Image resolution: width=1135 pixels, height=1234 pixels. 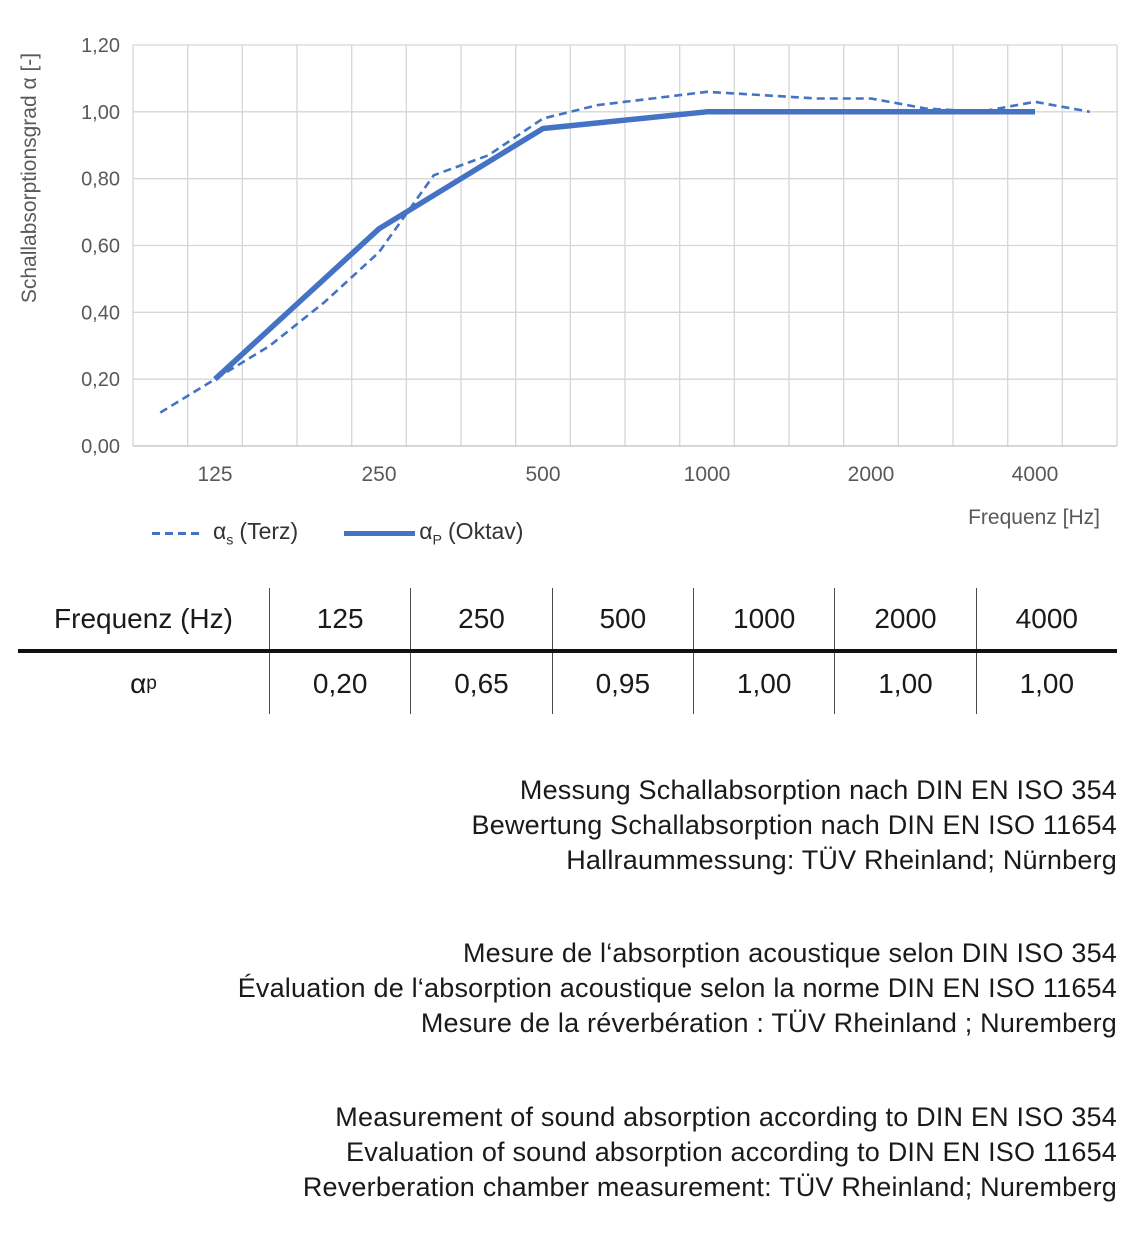 I want to click on legend-label-oktav: αP (Oktav), so click(x=471, y=533).